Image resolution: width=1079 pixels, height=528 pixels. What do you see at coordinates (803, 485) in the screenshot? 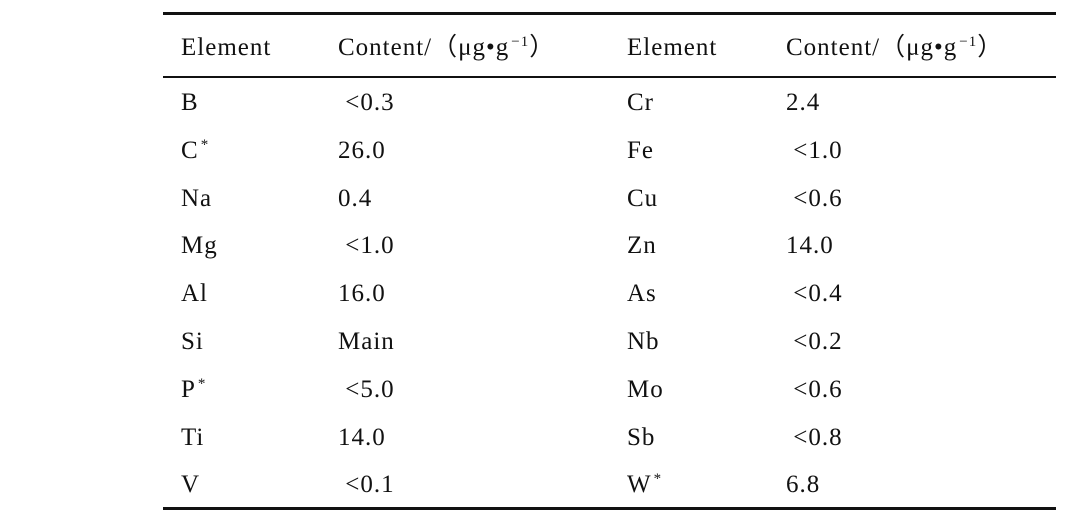
I see `table-cell: 6.8` at bounding box center [803, 485].